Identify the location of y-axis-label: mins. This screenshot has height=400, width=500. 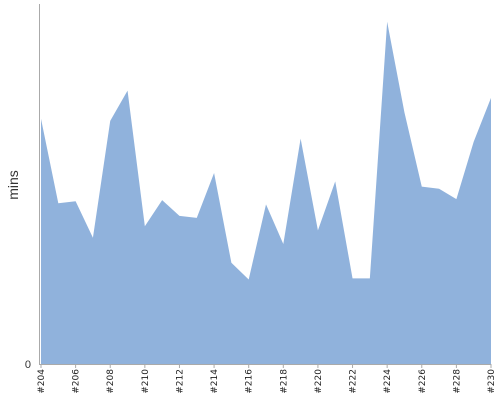
(13, 185).